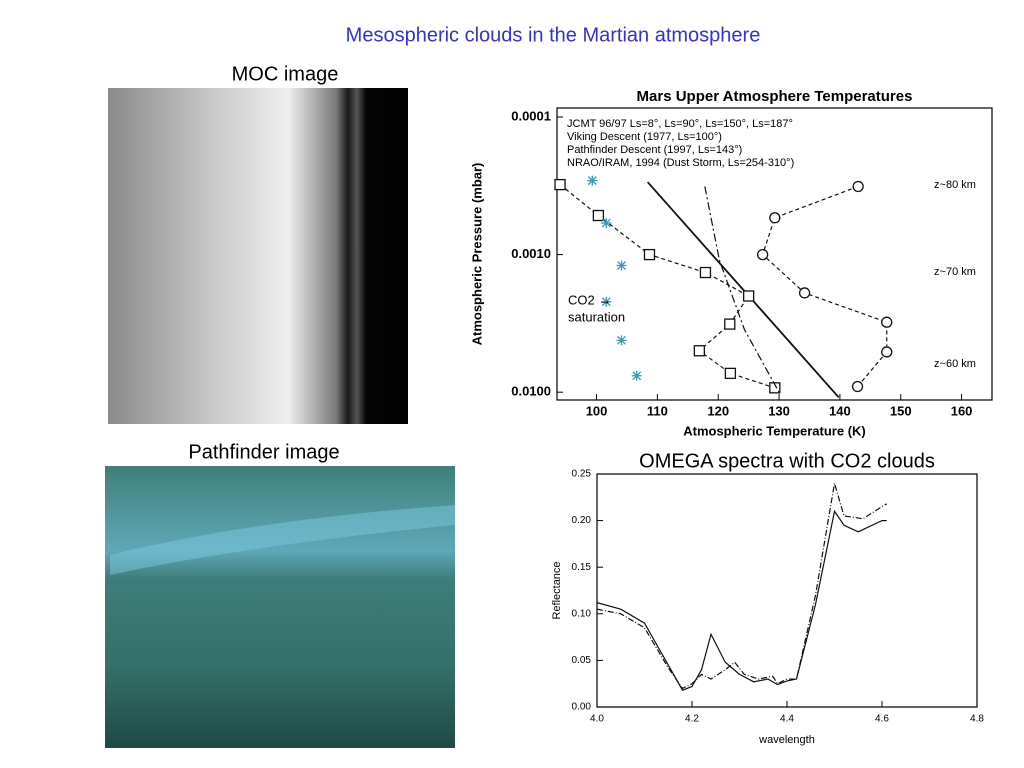  What do you see at coordinates (977, 719) in the screenshot?
I see `x-tick-label: 4.8` at bounding box center [977, 719].